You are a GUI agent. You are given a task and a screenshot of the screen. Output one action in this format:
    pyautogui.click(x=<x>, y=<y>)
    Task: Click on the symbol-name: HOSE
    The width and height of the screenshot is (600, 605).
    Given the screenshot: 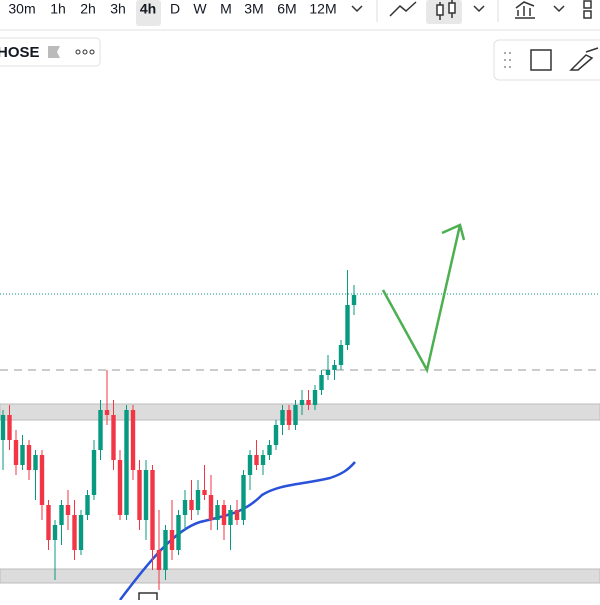 What is the action you would take?
    pyautogui.click(x=20, y=52)
    